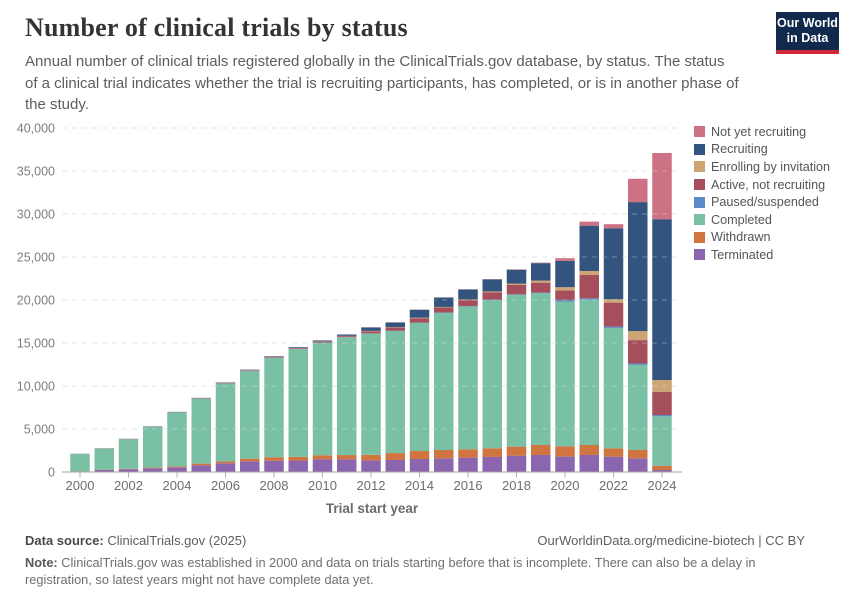 Image resolution: width=850 pixels, height=600 pixels. I want to click on legend-item: Withdrawn, so click(762, 238).